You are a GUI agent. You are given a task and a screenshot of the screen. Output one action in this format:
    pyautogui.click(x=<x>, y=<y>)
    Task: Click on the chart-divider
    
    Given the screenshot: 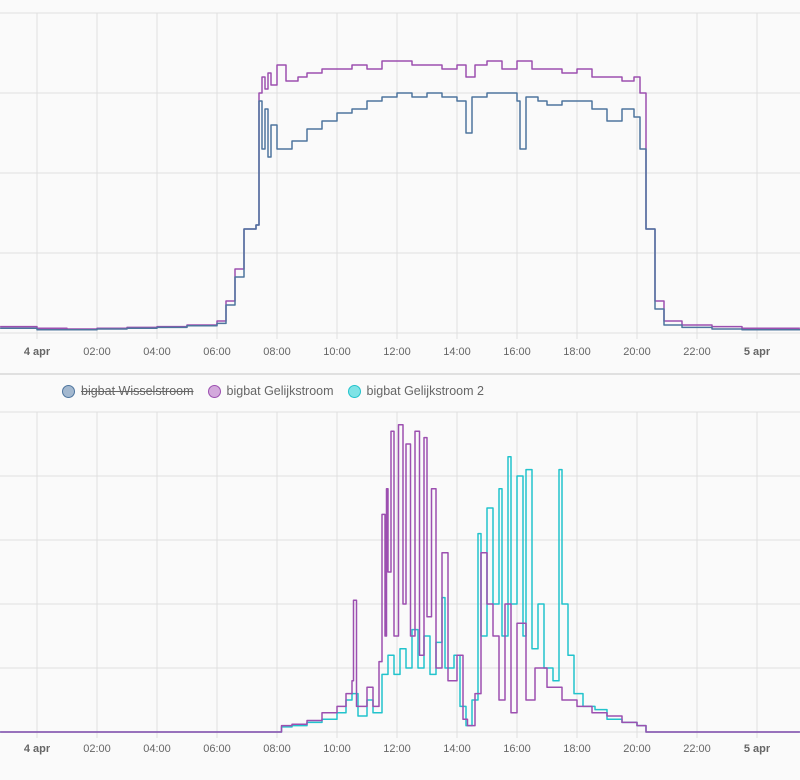 What is the action you would take?
    pyautogui.click(x=400, y=374)
    